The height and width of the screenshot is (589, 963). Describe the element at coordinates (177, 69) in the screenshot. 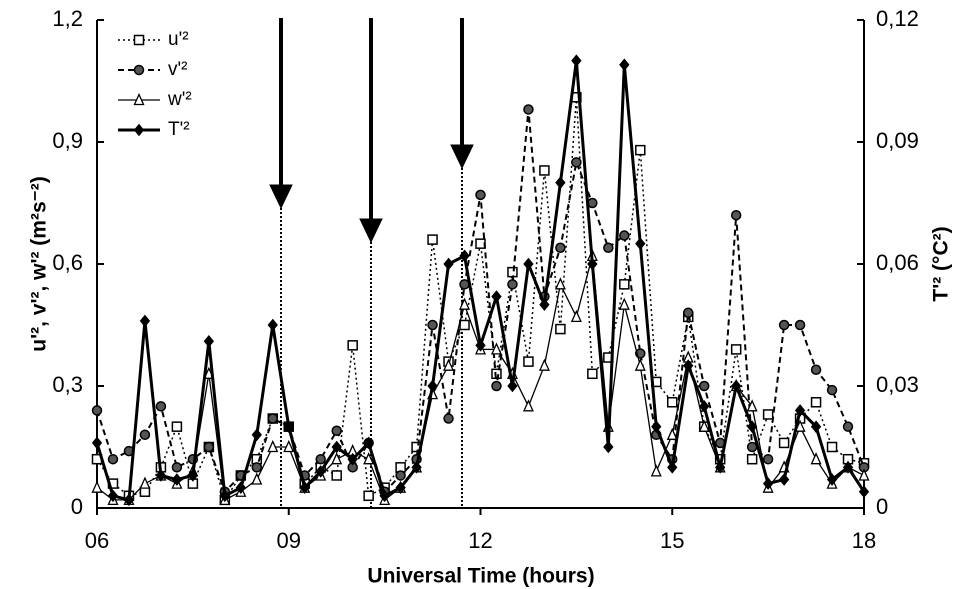

I see `legend-label: v'²` at that location.